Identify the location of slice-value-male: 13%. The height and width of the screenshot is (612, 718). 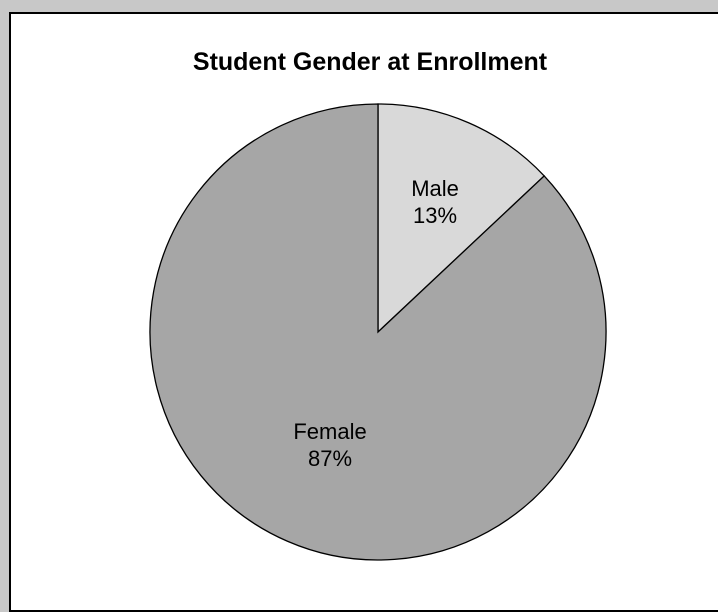
(435, 215).